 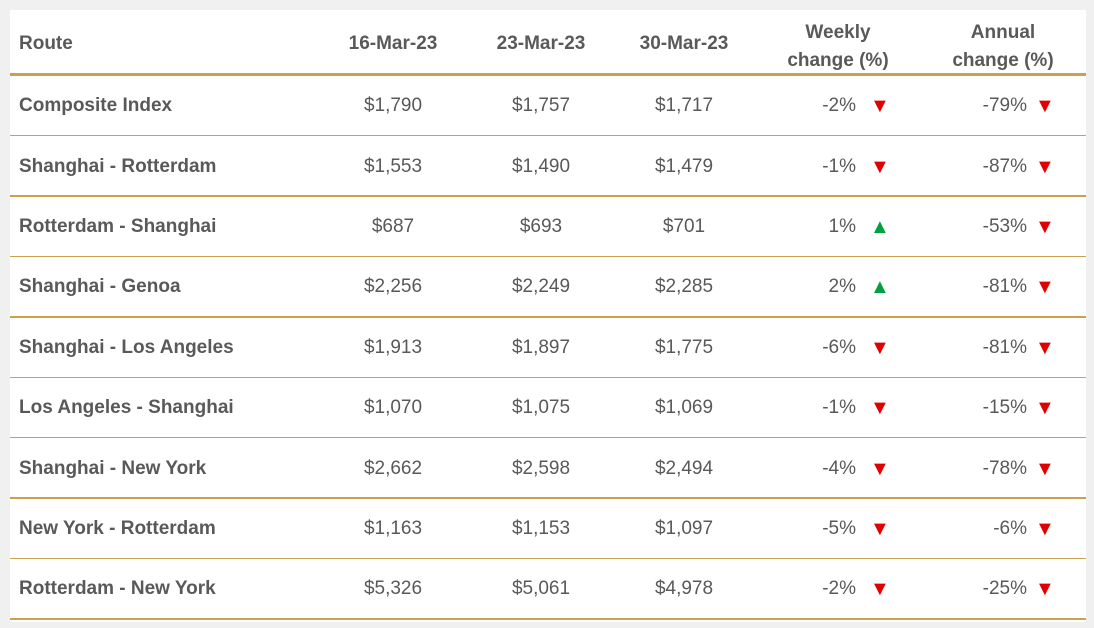 What do you see at coordinates (117, 528) in the screenshot?
I see `route-name: New York - Rotterdam` at bounding box center [117, 528].